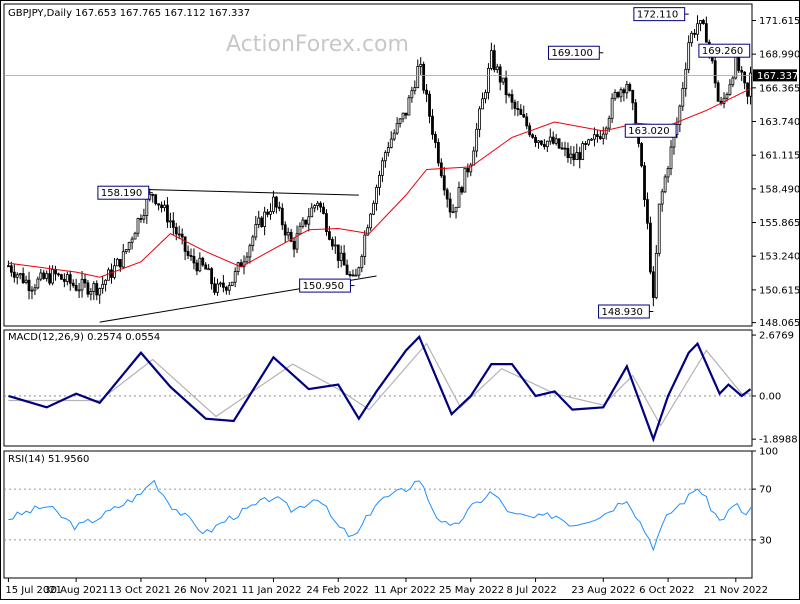 This screenshot has height=604, width=800. What do you see at coordinates (736, 590) in the screenshot?
I see `x-tick-label: 21 Nov 2022` at bounding box center [736, 590].